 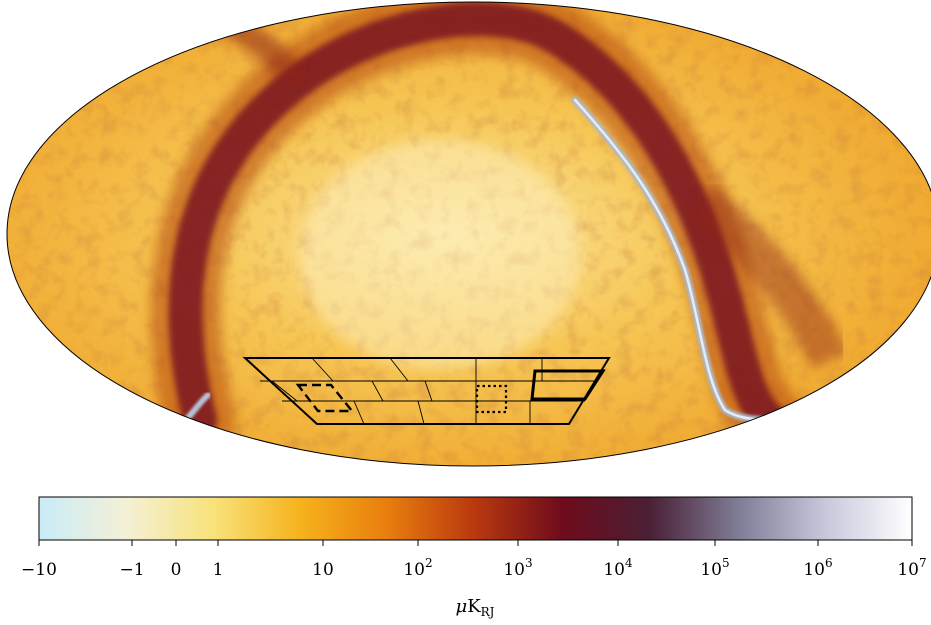 What do you see at coordinates (618, 568) in the screenshot?
I see `colorbar-tick-label: 10⁴` at bounding box center [618, 568].